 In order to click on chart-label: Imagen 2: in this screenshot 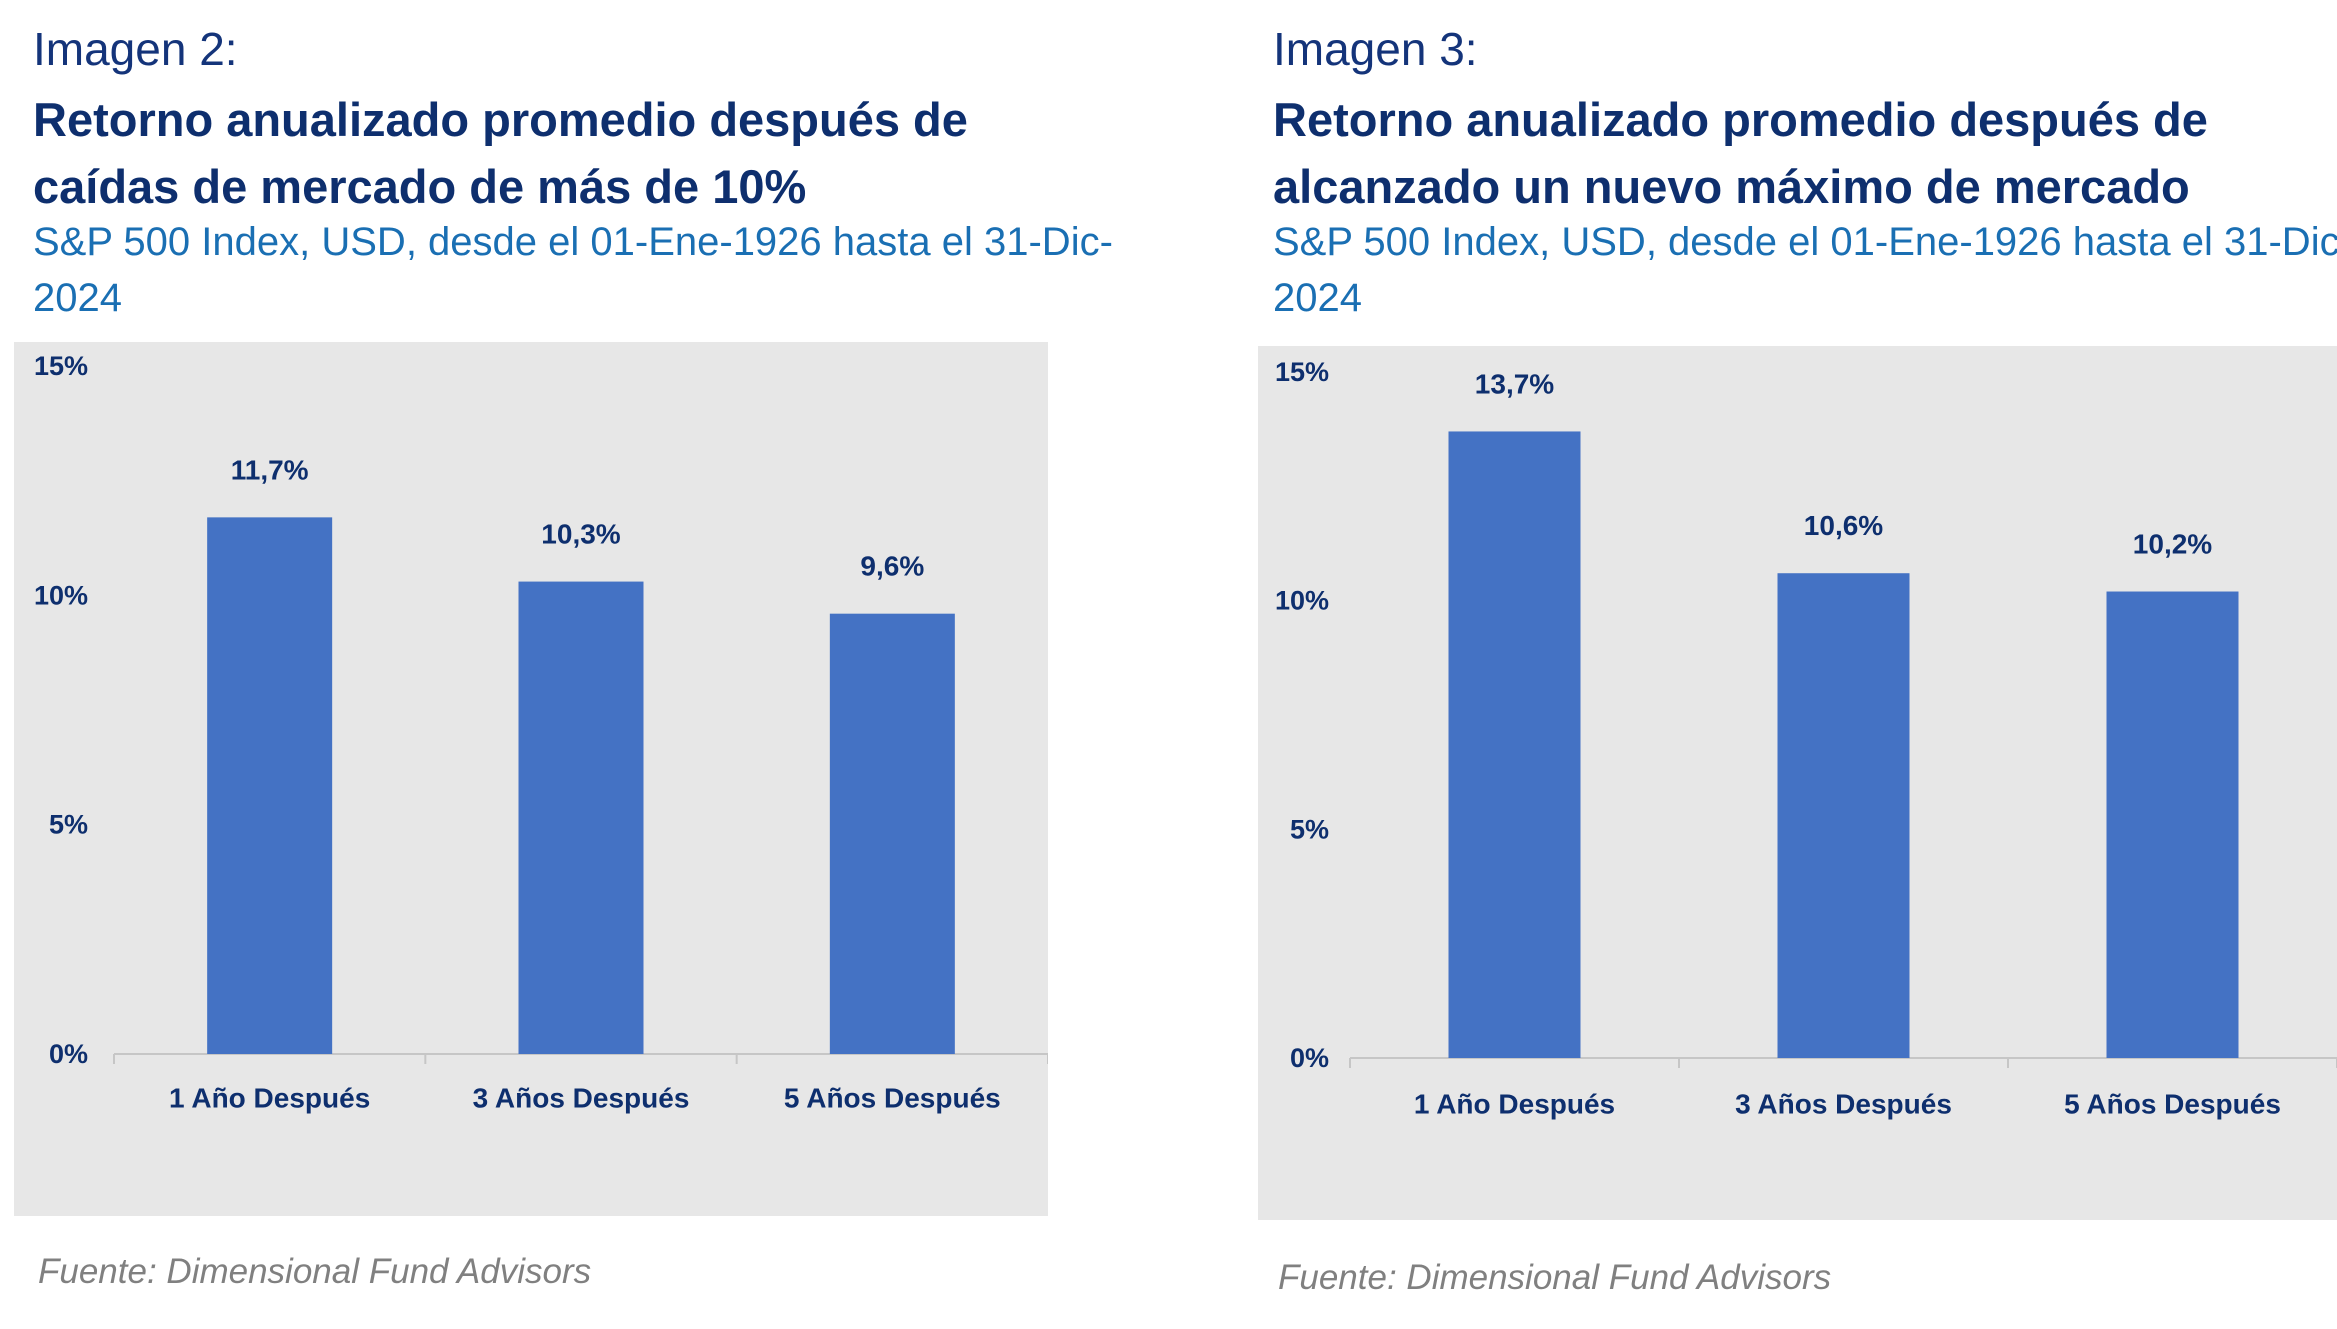, I will do `click(135, 49)`.